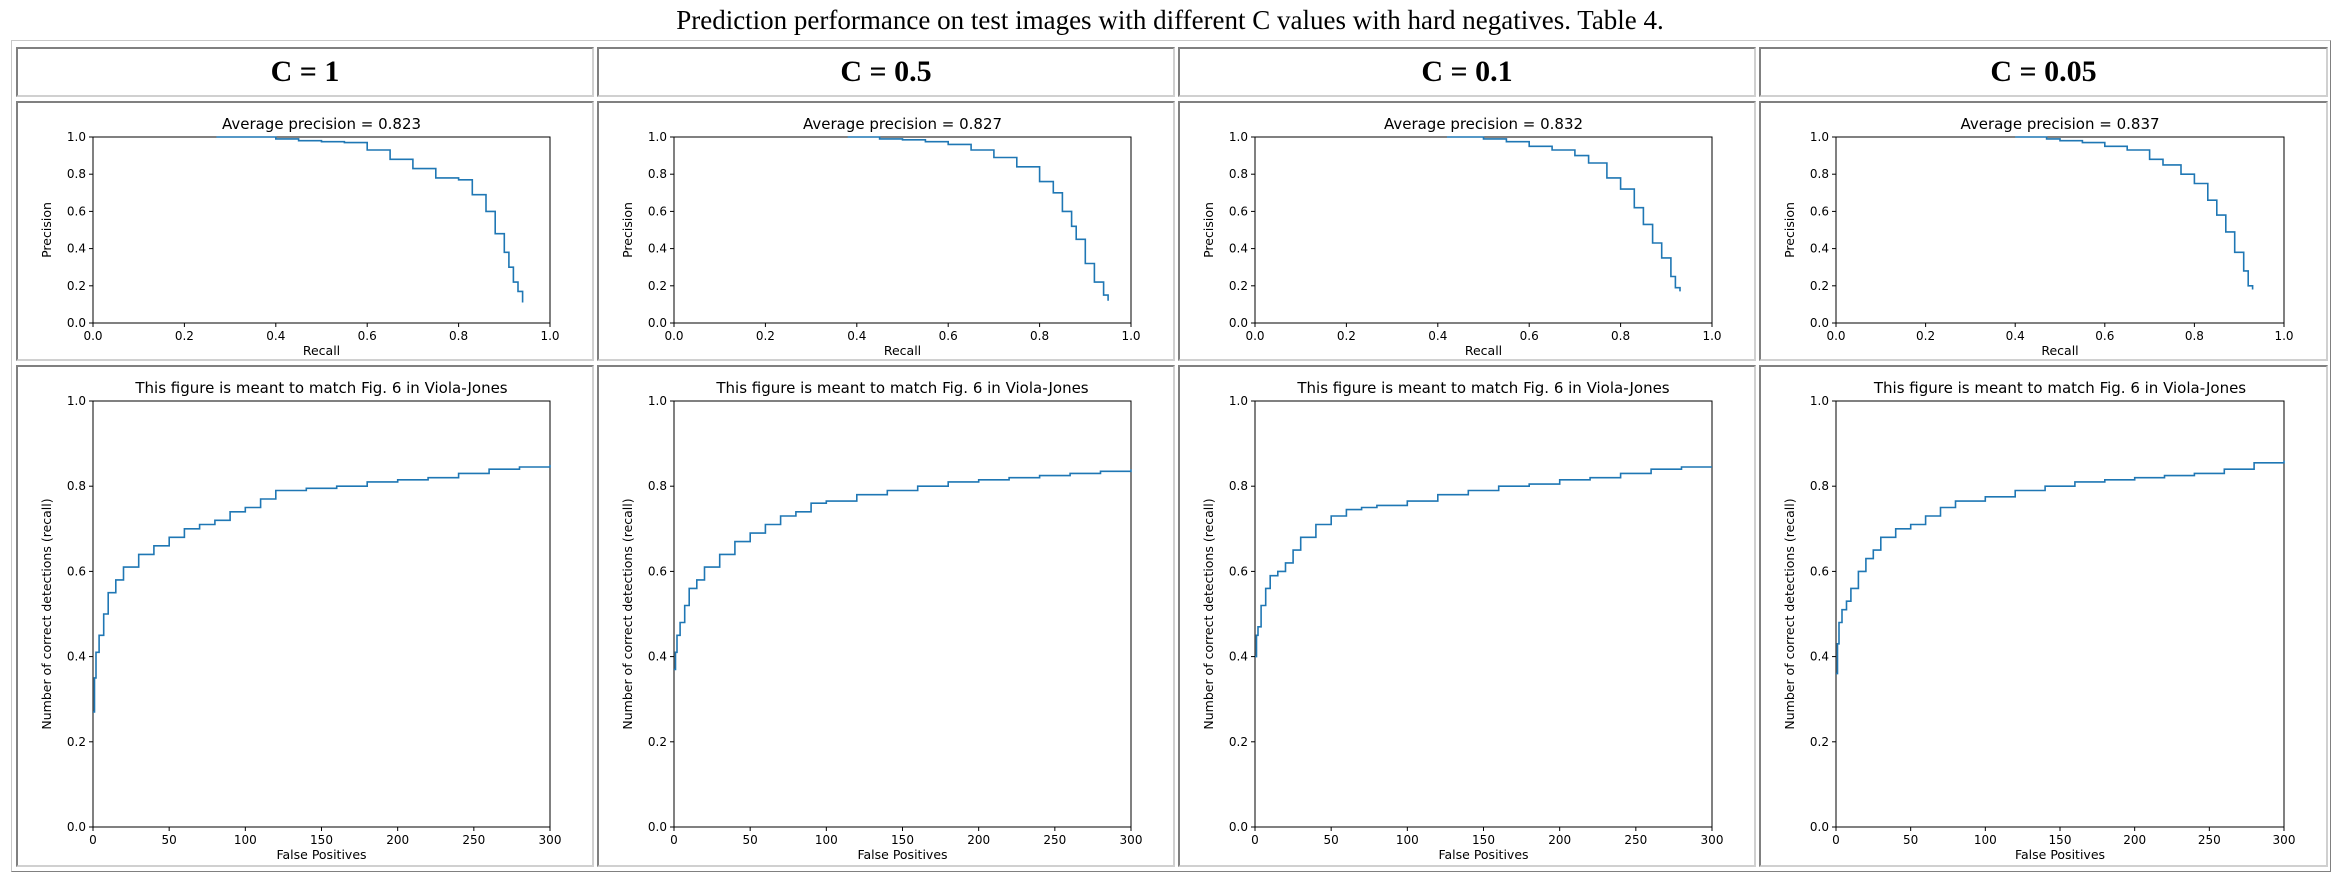 The width and height of the screenshot is (2340, 876). What do you see at coordinates (2043, 72) in the screenshot?
I see `header-cell-c005: C = 0.05` at bounding box center [2043, 72].